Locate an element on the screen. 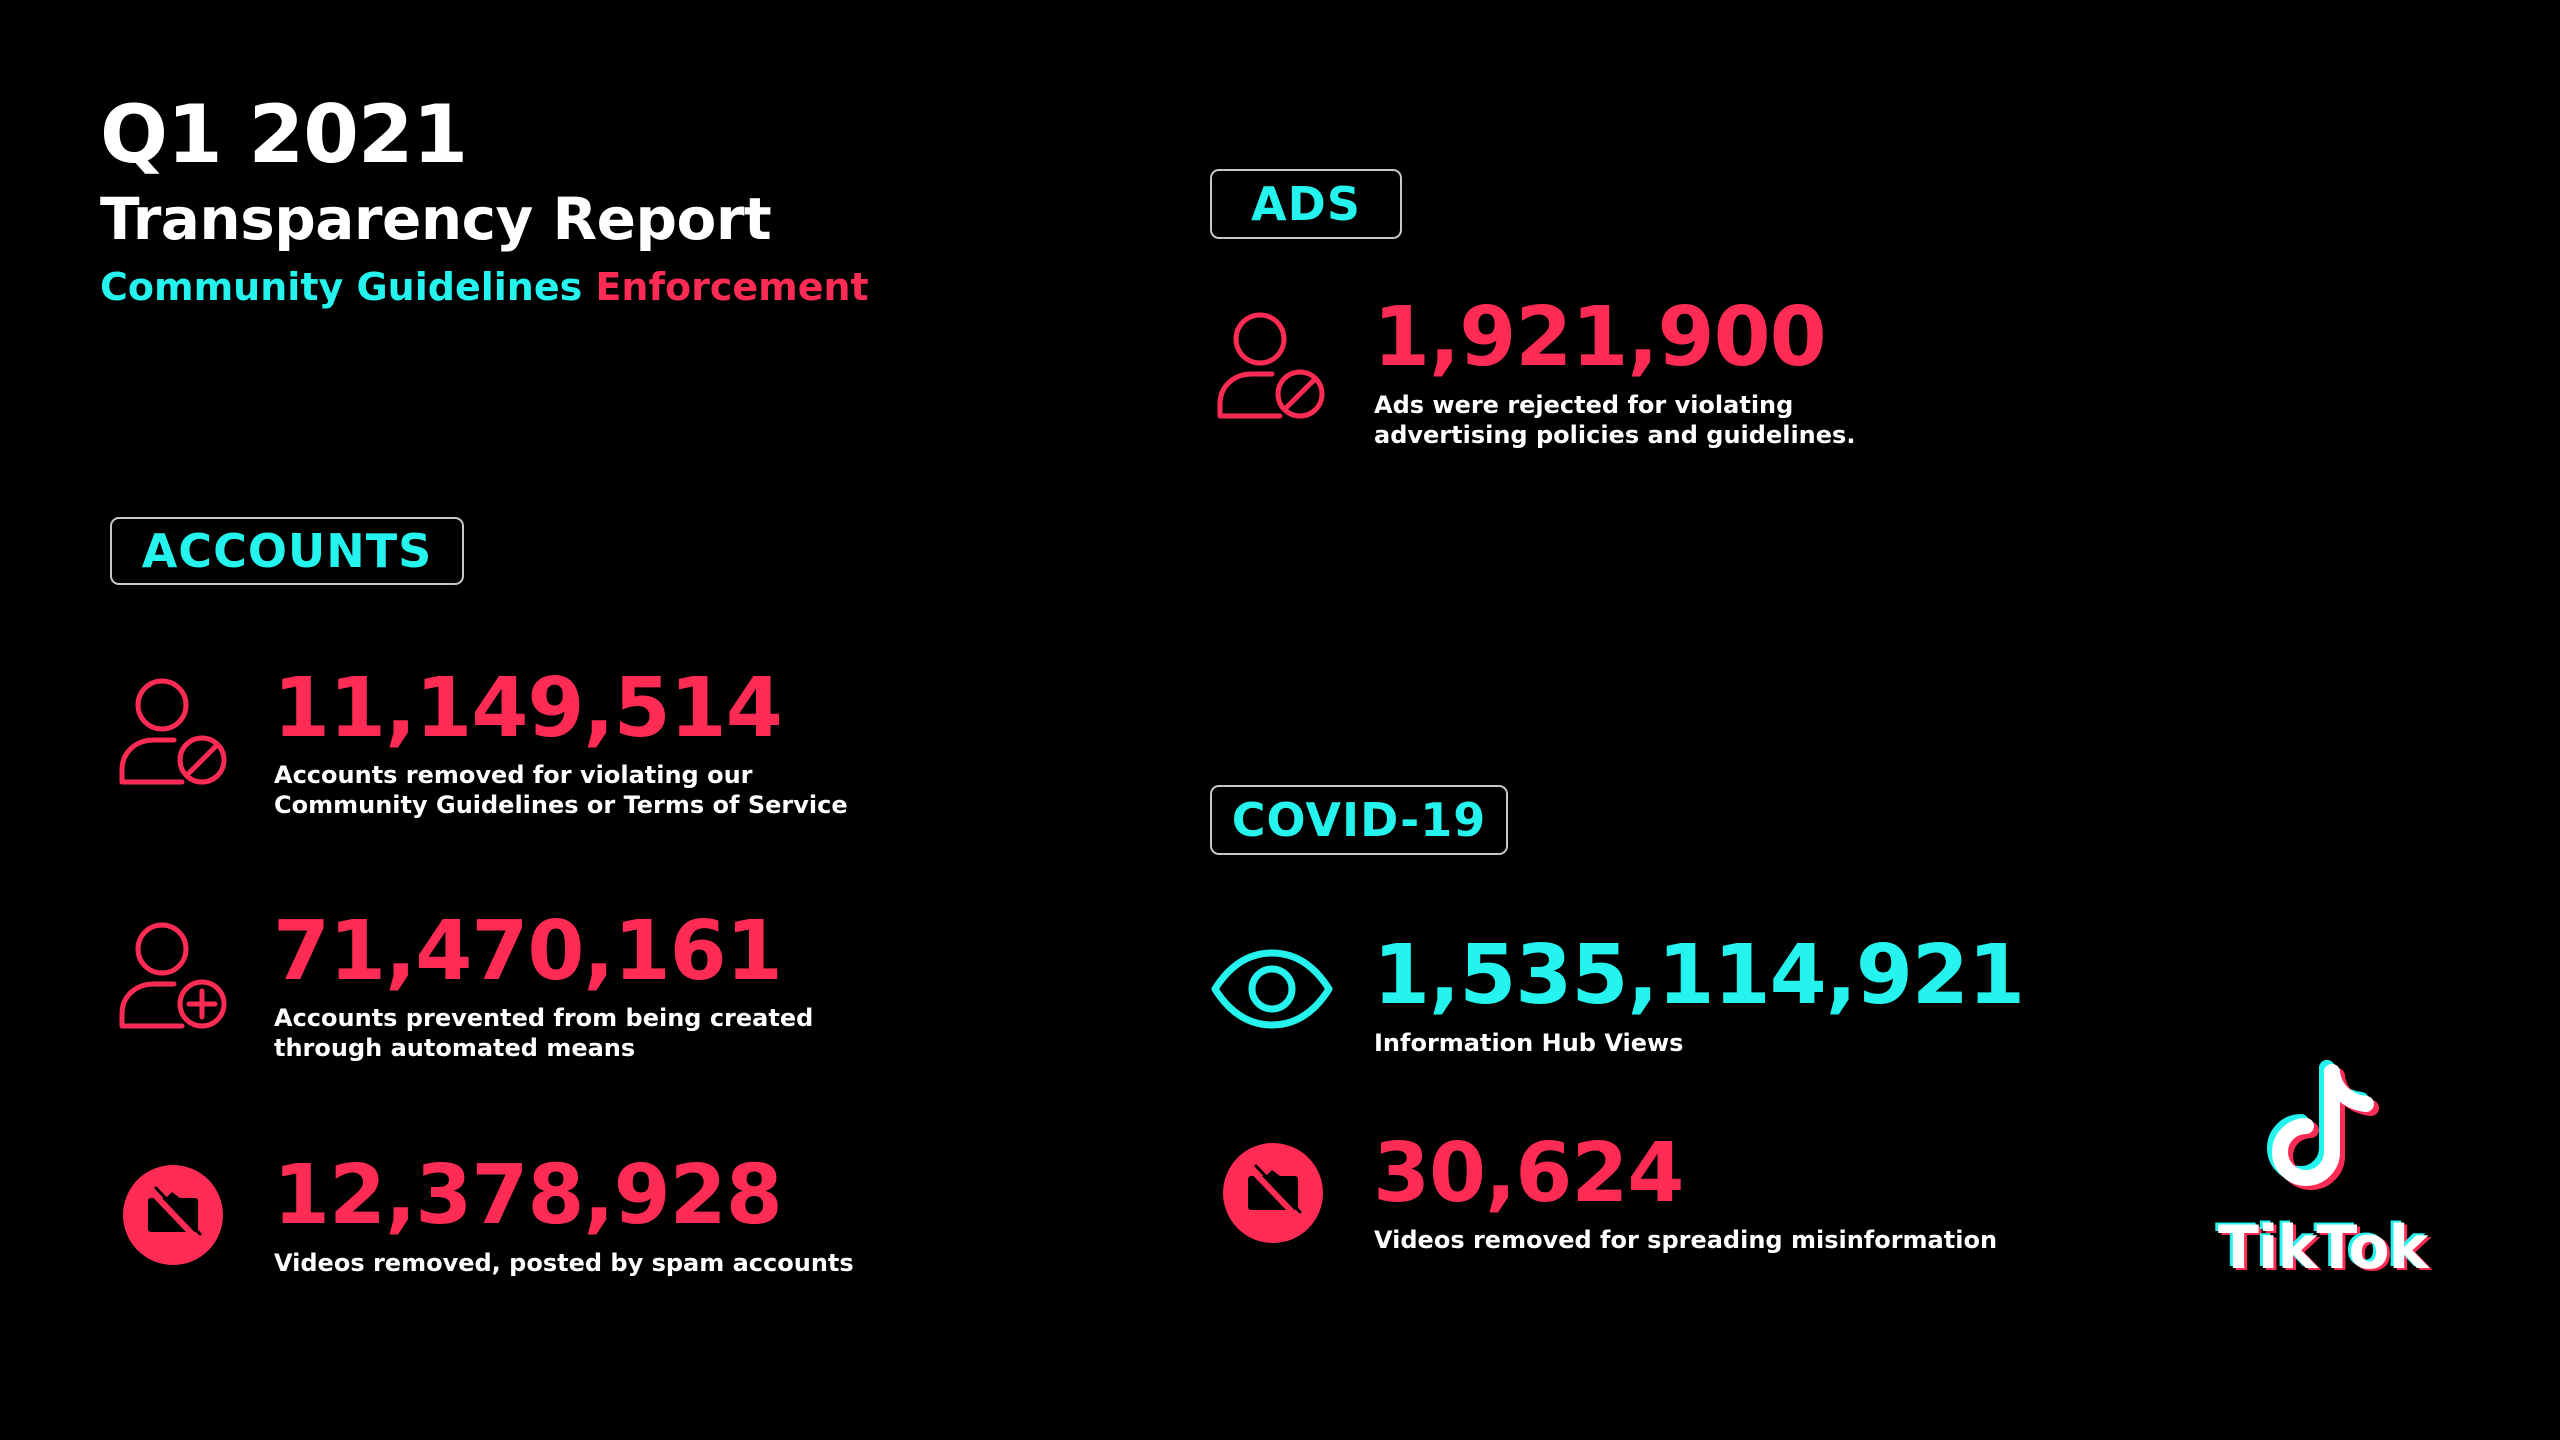 This screenshot has width=2560, height=1440. stat-value-accounts-prevented: 71,470,161 is located at coordinates (528, 951).